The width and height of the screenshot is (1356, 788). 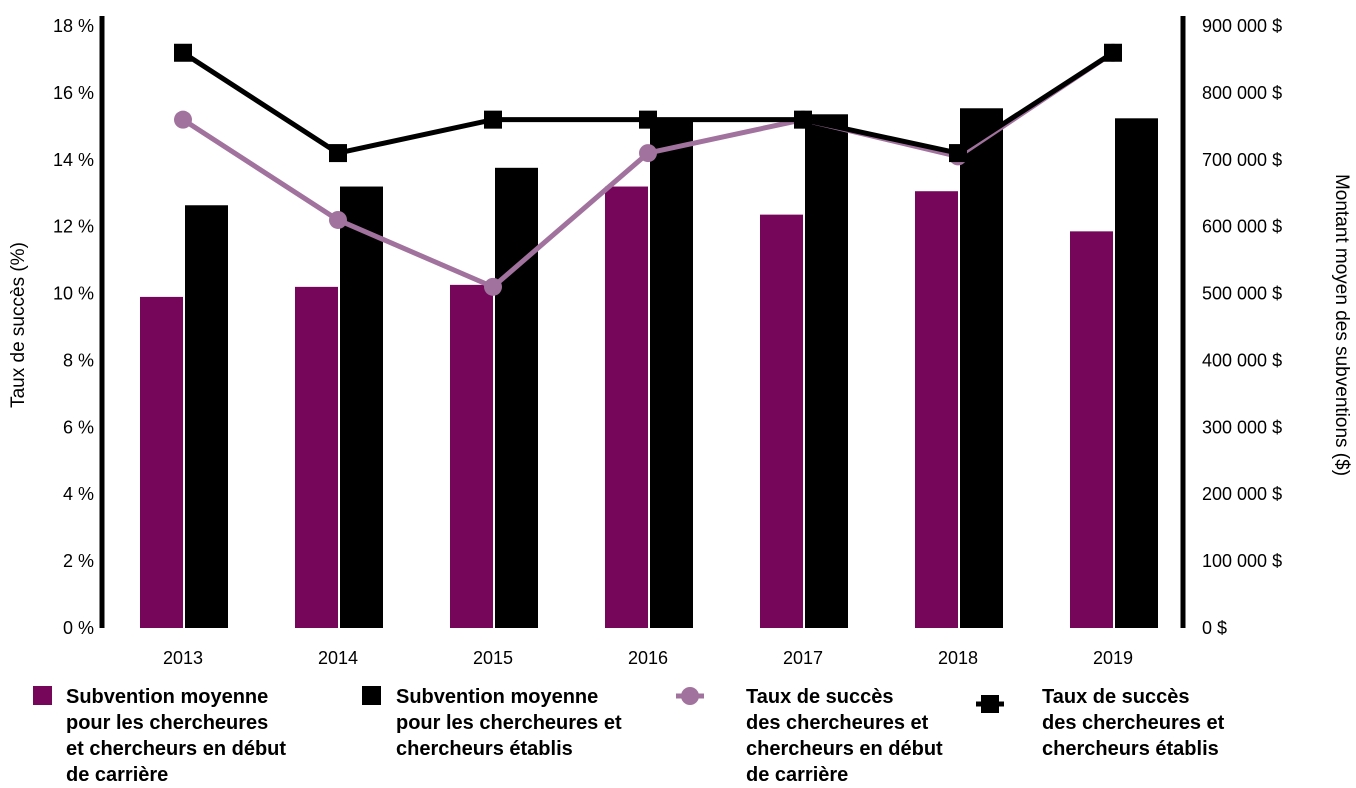 I want to click on x-tick-label: 2014, so click(x=338, y=658).